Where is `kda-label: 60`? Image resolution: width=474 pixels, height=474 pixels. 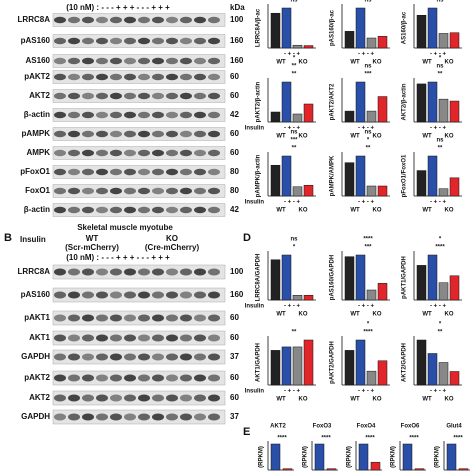 kda-label: 60 is located at coordinates (234, 133).